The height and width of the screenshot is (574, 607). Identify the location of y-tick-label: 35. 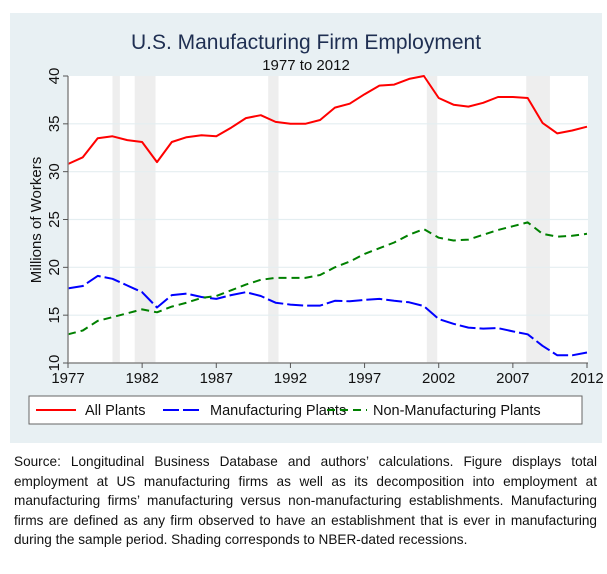
(54, 123).